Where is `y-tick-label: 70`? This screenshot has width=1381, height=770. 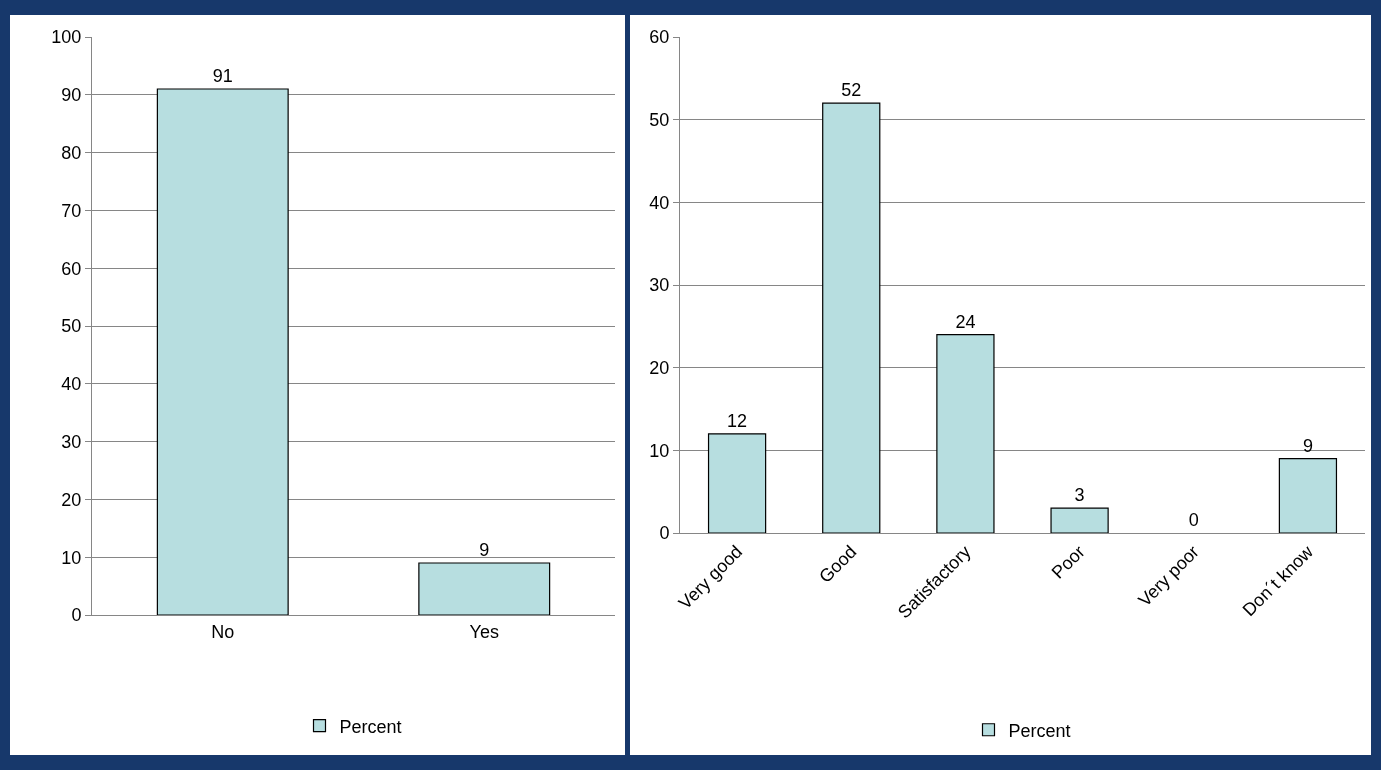
y-tick-label: 70 is located at coordinates (71, 210).